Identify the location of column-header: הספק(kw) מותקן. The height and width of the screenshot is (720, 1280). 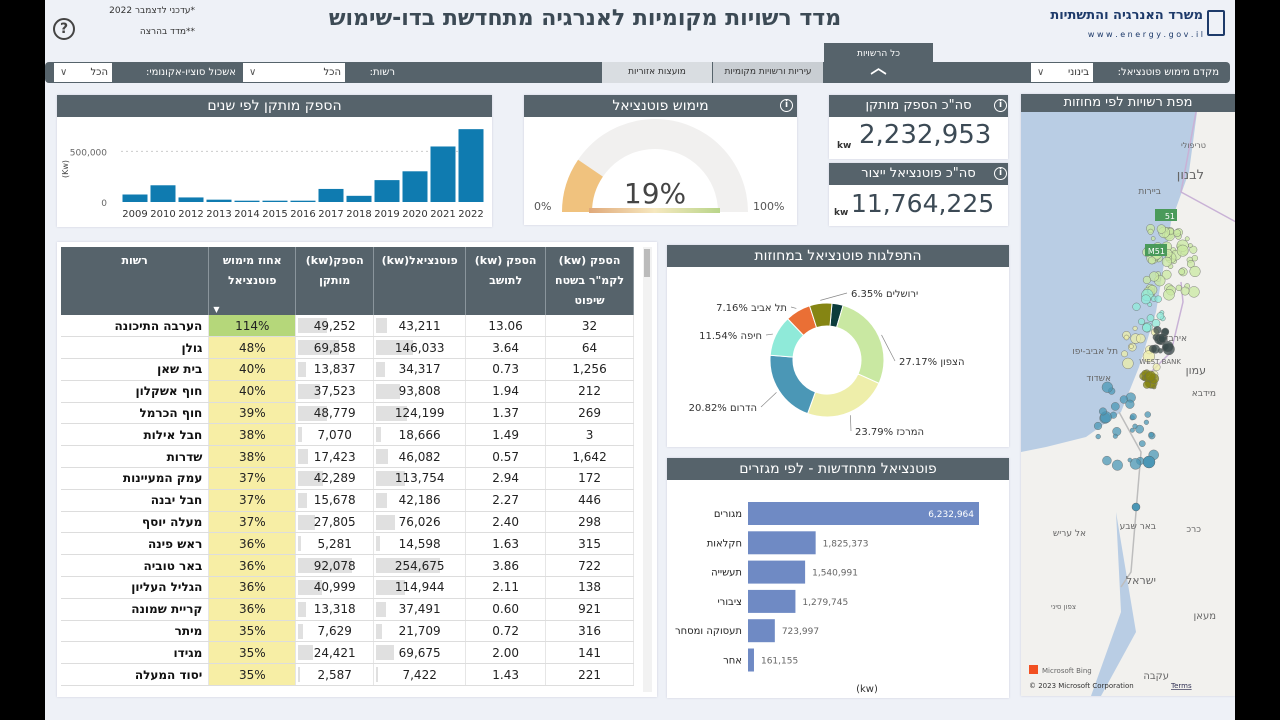
(335, 281).